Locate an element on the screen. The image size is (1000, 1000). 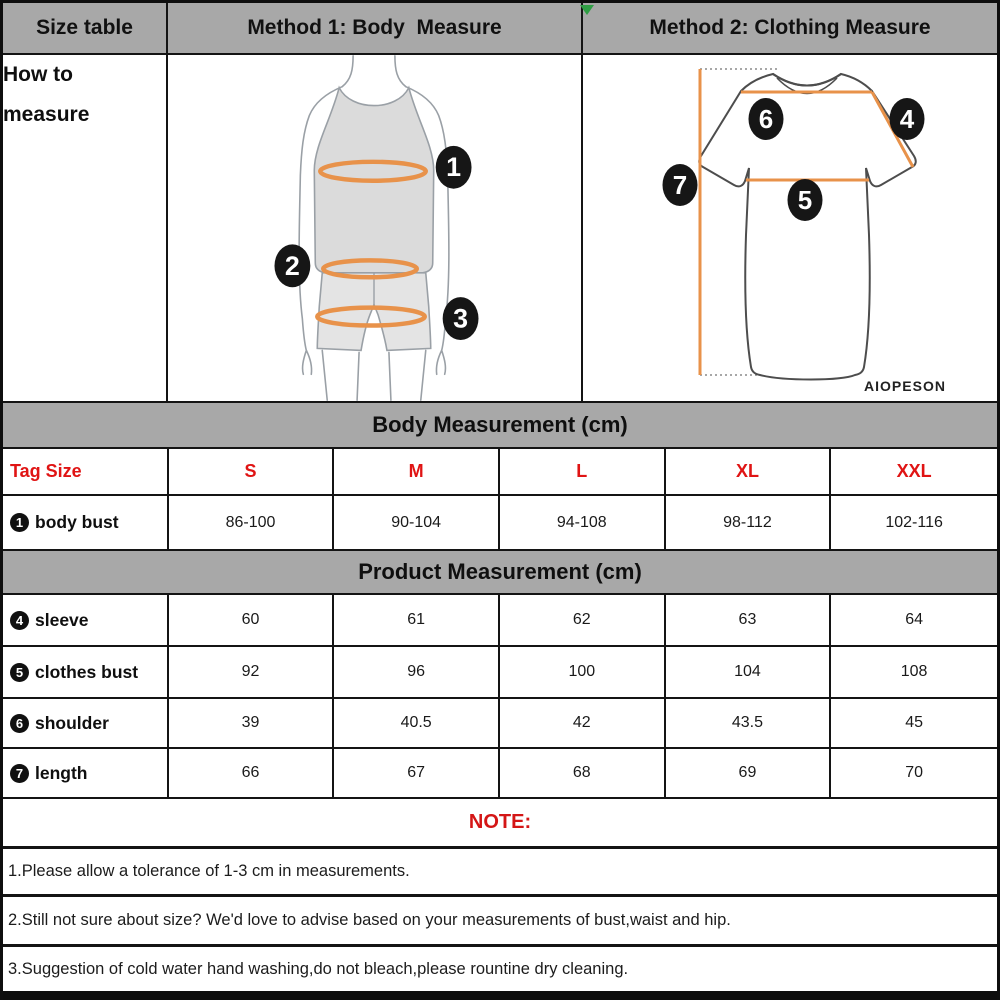
how-to-line2: measure is located at coordinates (46, 114).